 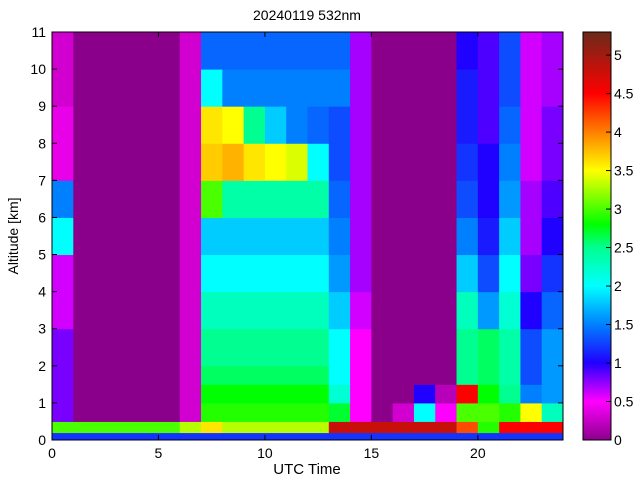 What do you see at coordinates (42, 143) in the screenshot?
I see `y-tick-label: 8` at bounding box center [42, 143].